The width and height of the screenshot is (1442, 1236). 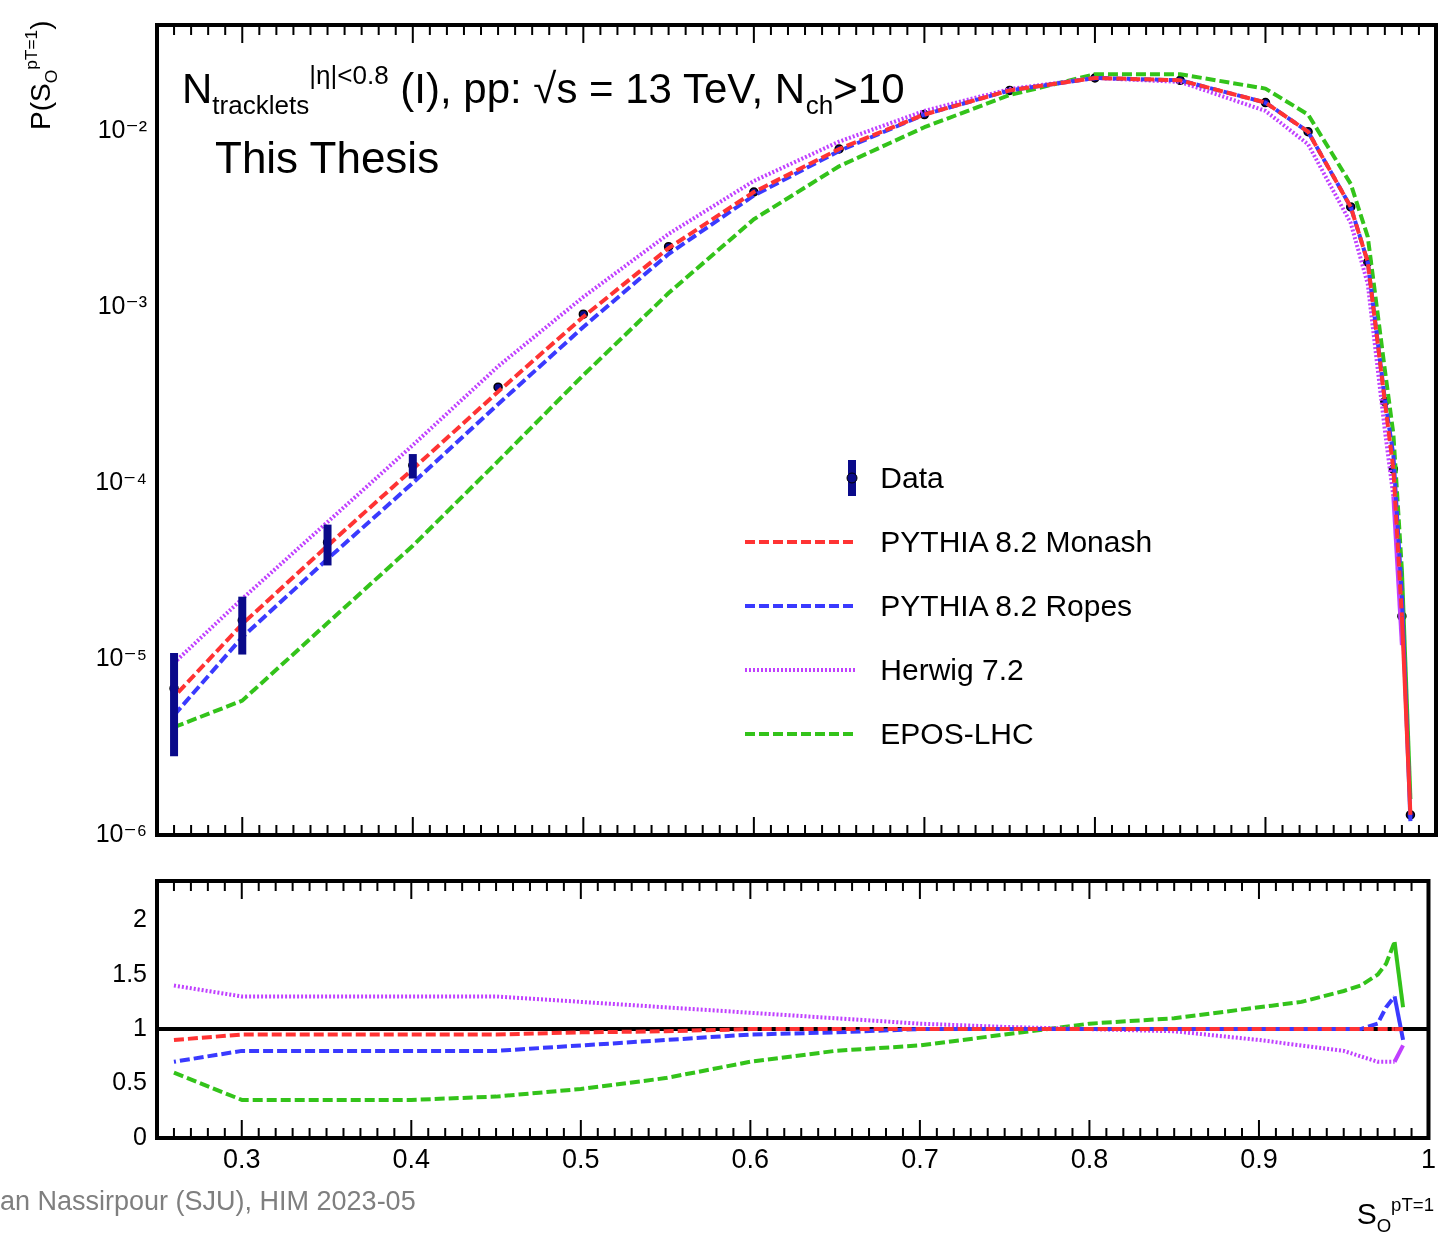 I want to click on y-tick-label: 10⁻⁴, so click(x=121, y=480).